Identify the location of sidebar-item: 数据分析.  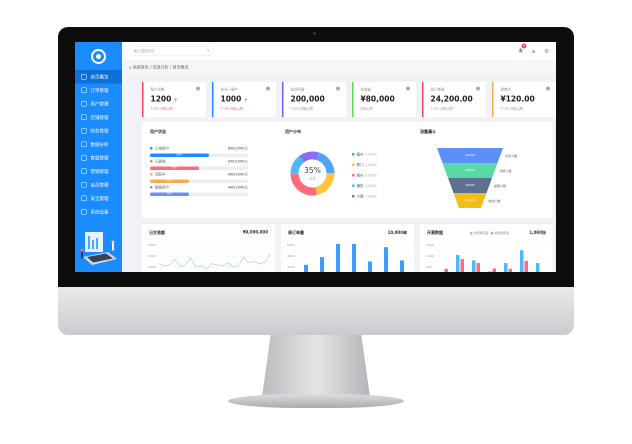
(98, 145).